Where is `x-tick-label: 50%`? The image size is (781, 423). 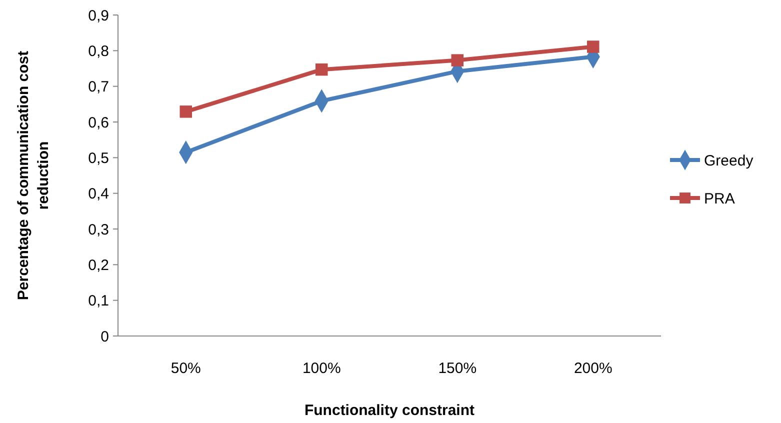
x-tick-label: 50% is located at coordinates (185, 368).